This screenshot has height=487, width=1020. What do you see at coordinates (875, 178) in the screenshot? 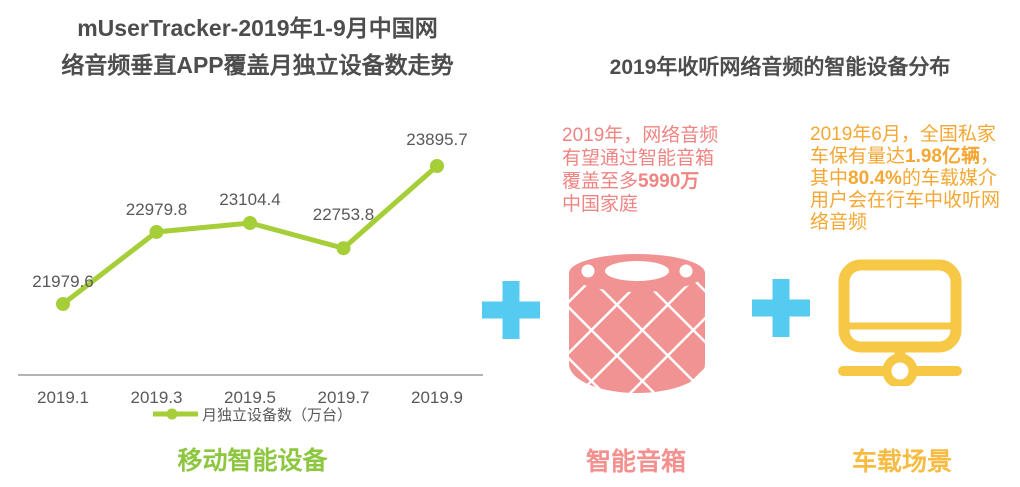
I see `car-note-highlight-2: 80.4%` at bounding box center [875, 178].